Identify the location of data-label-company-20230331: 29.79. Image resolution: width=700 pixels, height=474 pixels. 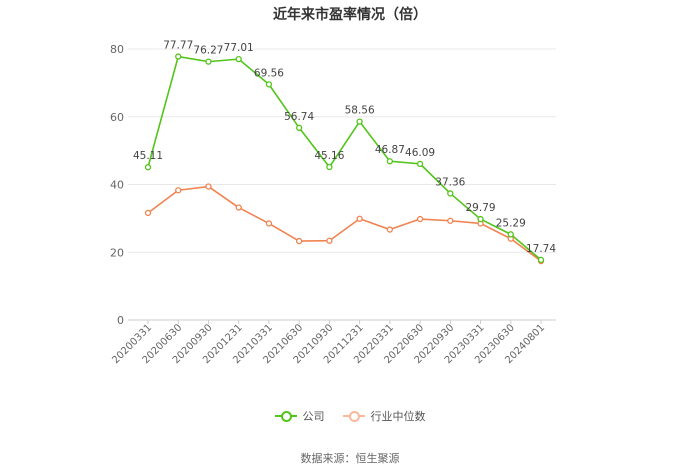
(481, 208).